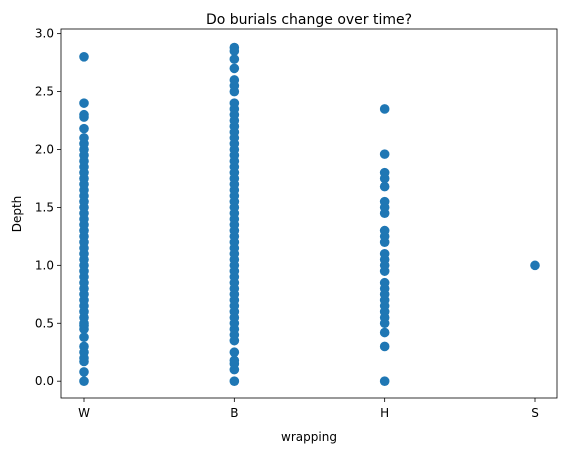  What do you see at coordinates (234, 413) in the screenshot?
I see `x-tick-label: B` at bounding box center [234, 413].